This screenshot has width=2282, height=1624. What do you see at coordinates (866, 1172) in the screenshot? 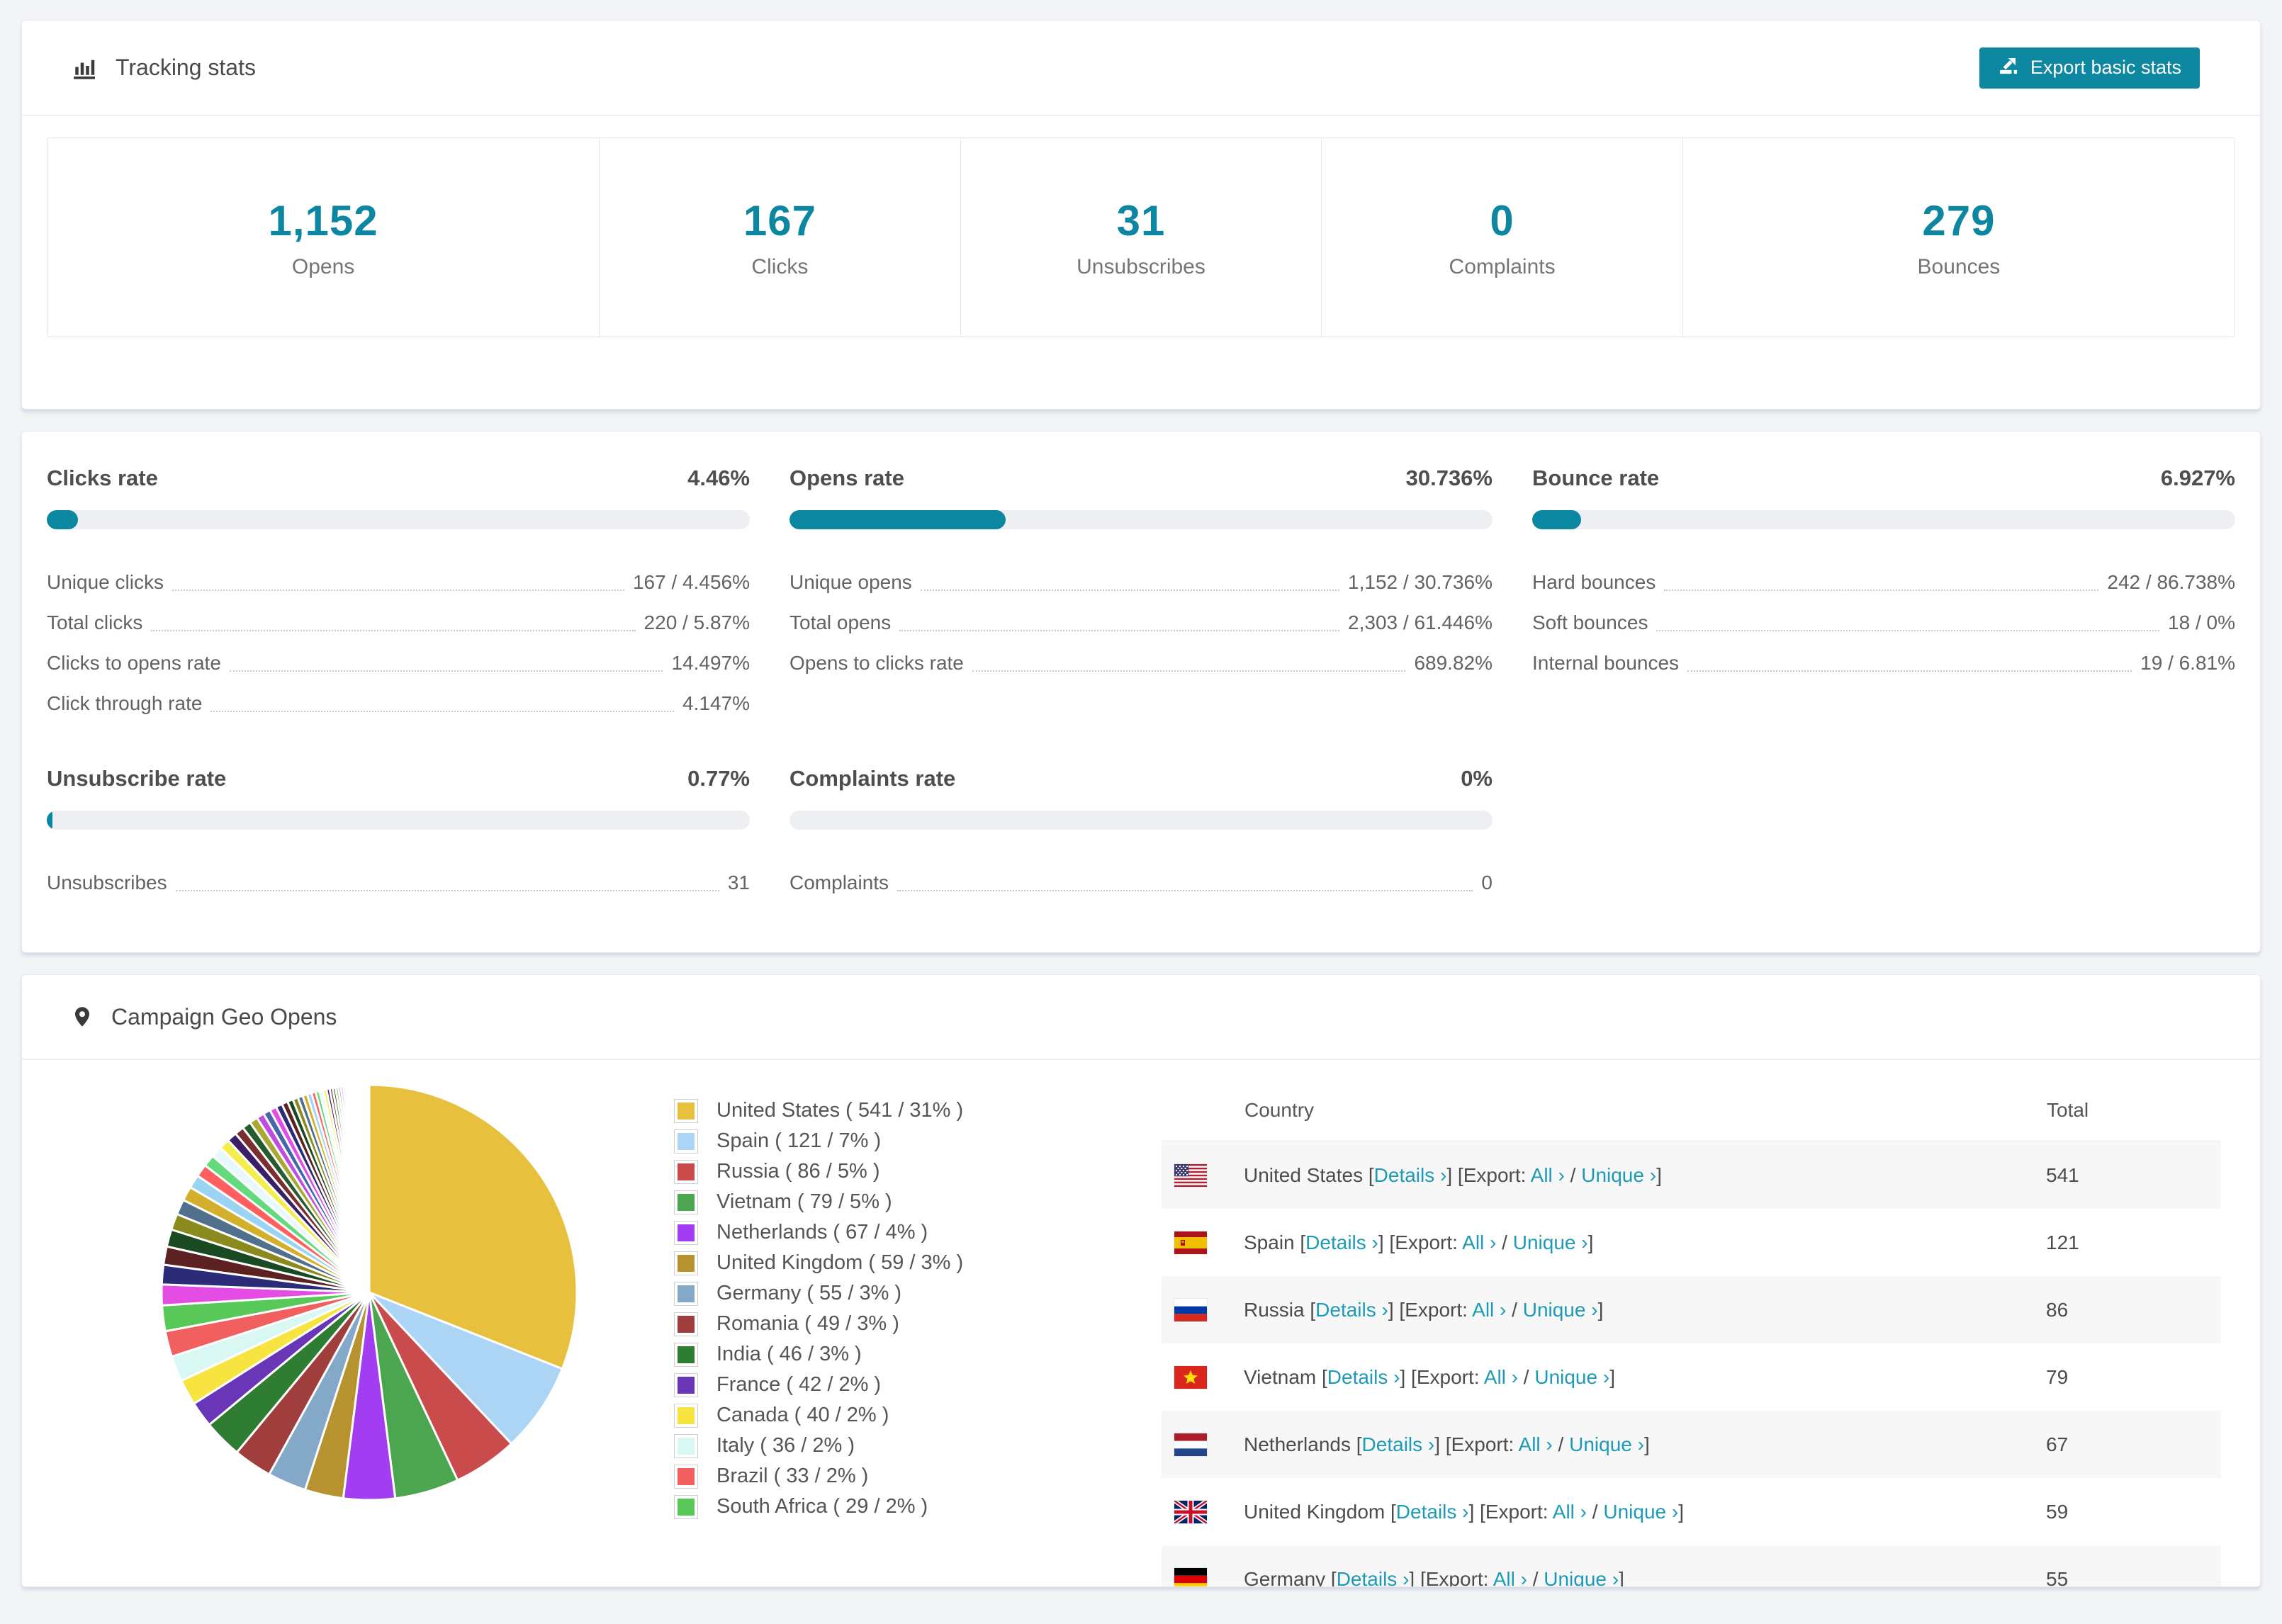
I see `legend-item-russia: Russia ( 86 / 5% )` at bounding box center [866, 1172].